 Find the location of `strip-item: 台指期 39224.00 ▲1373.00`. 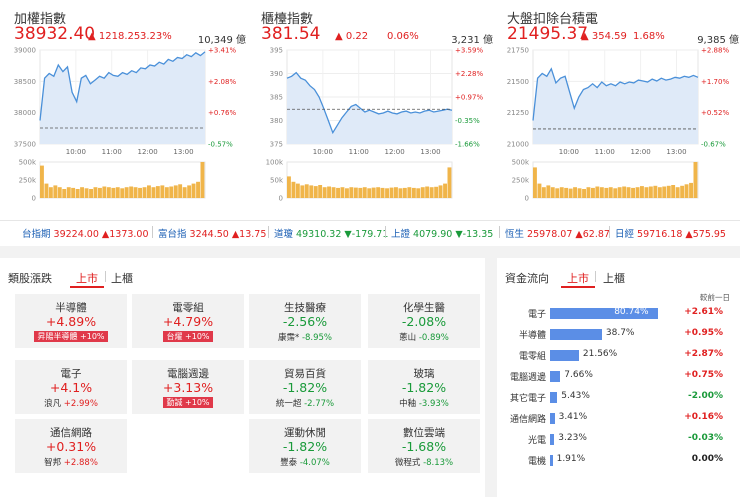

strip-item: 台指期 39224.00 ▲1373.00 is located at coordinates (85, 233).